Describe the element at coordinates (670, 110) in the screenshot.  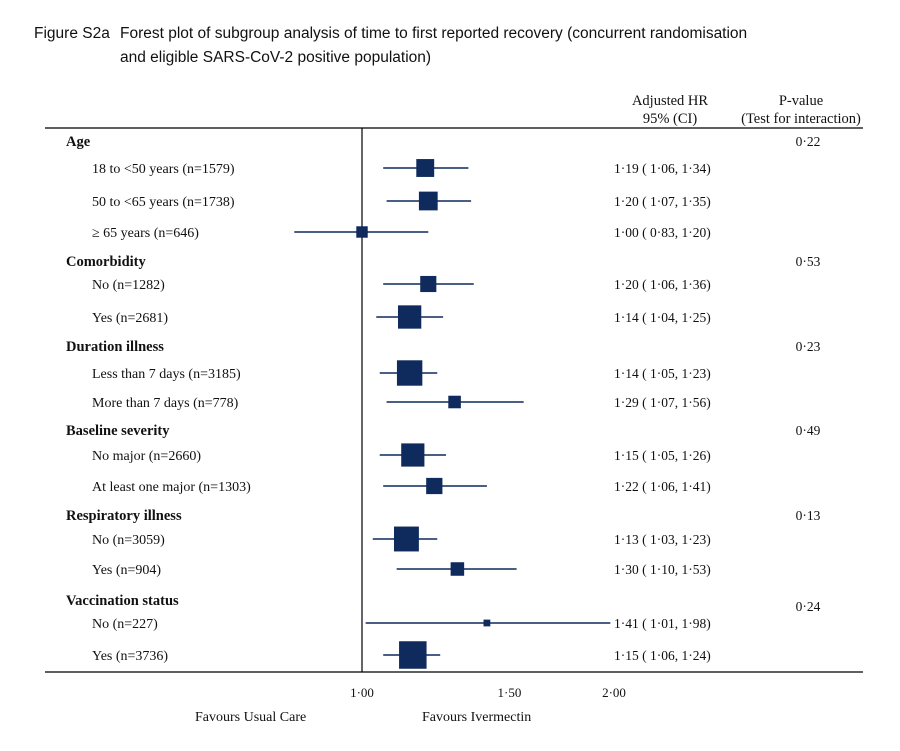
I see `hr-column-header: Adjusted HR 95% (CI)` at that location.